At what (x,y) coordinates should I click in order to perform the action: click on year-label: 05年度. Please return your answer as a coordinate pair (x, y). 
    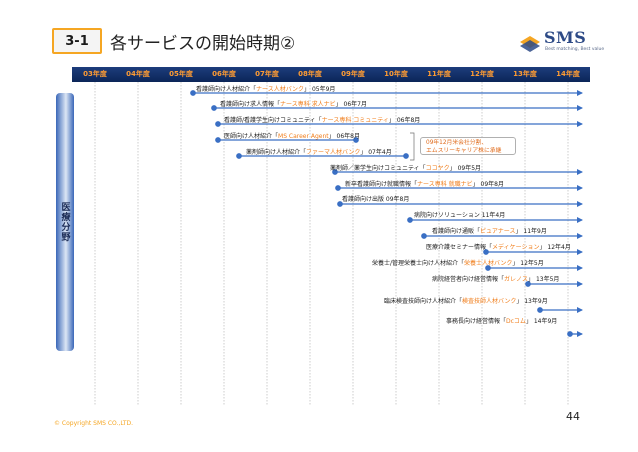
    Looking at the image, I should click on (181, 74).